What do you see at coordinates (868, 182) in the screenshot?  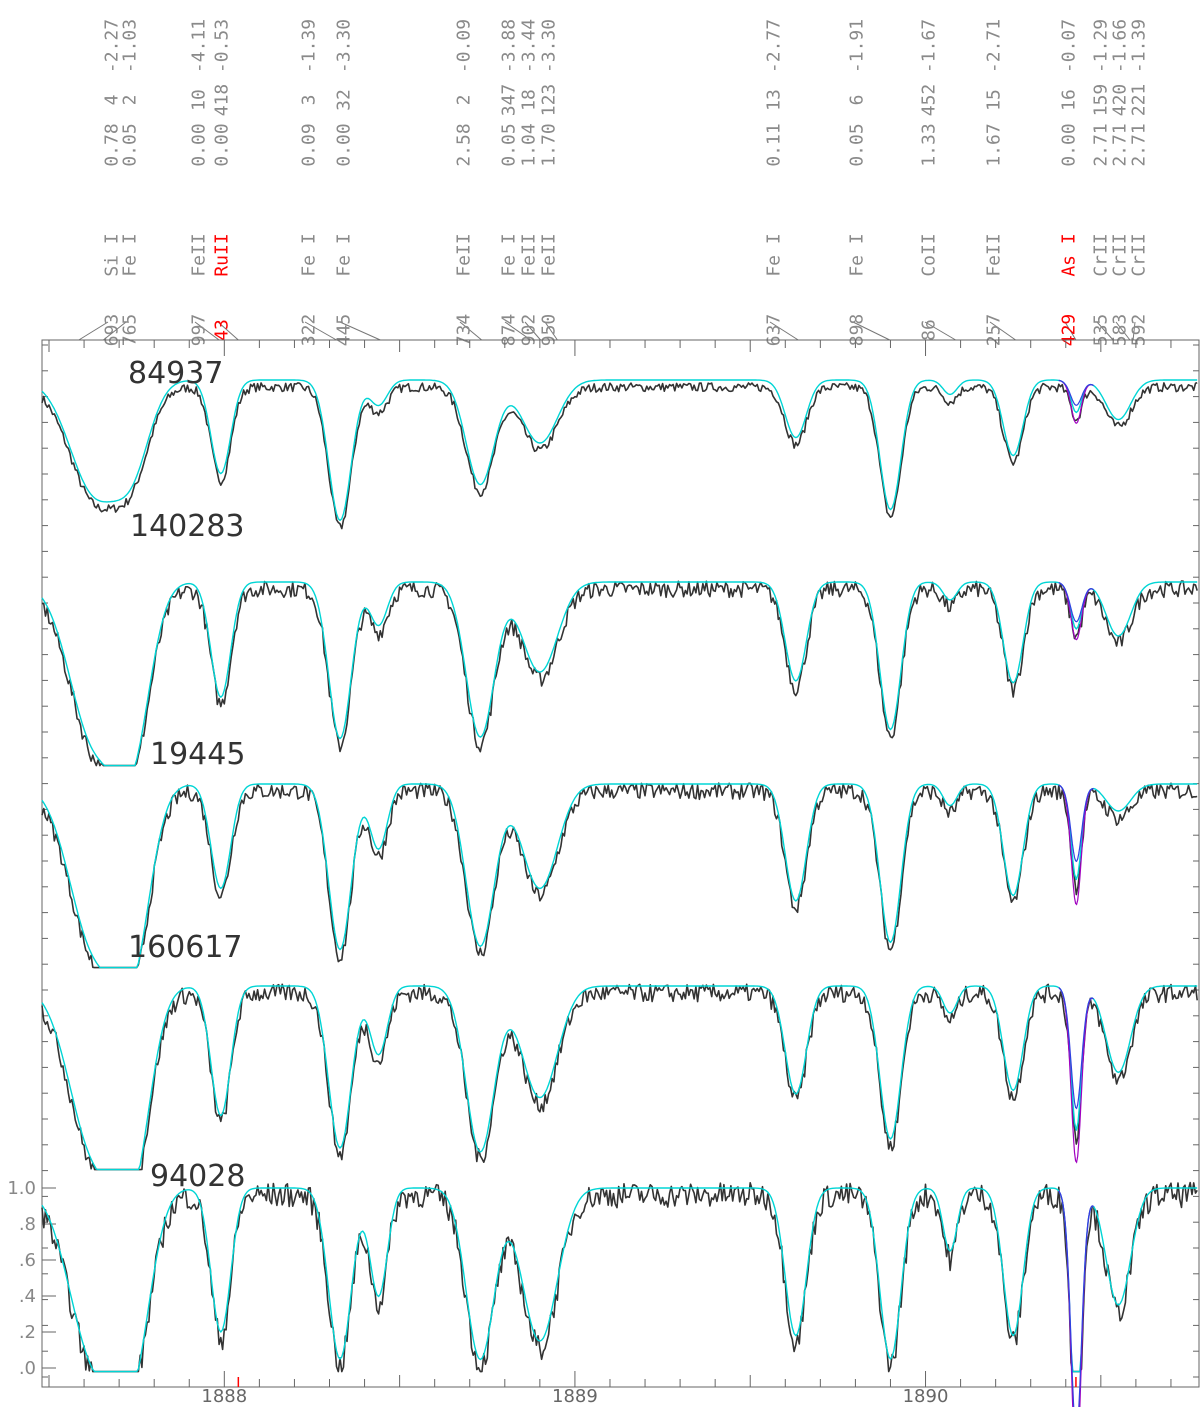 I see `line-id: 898 Fe I 0.05 6 -1.91` at bounding box center [868, 182].